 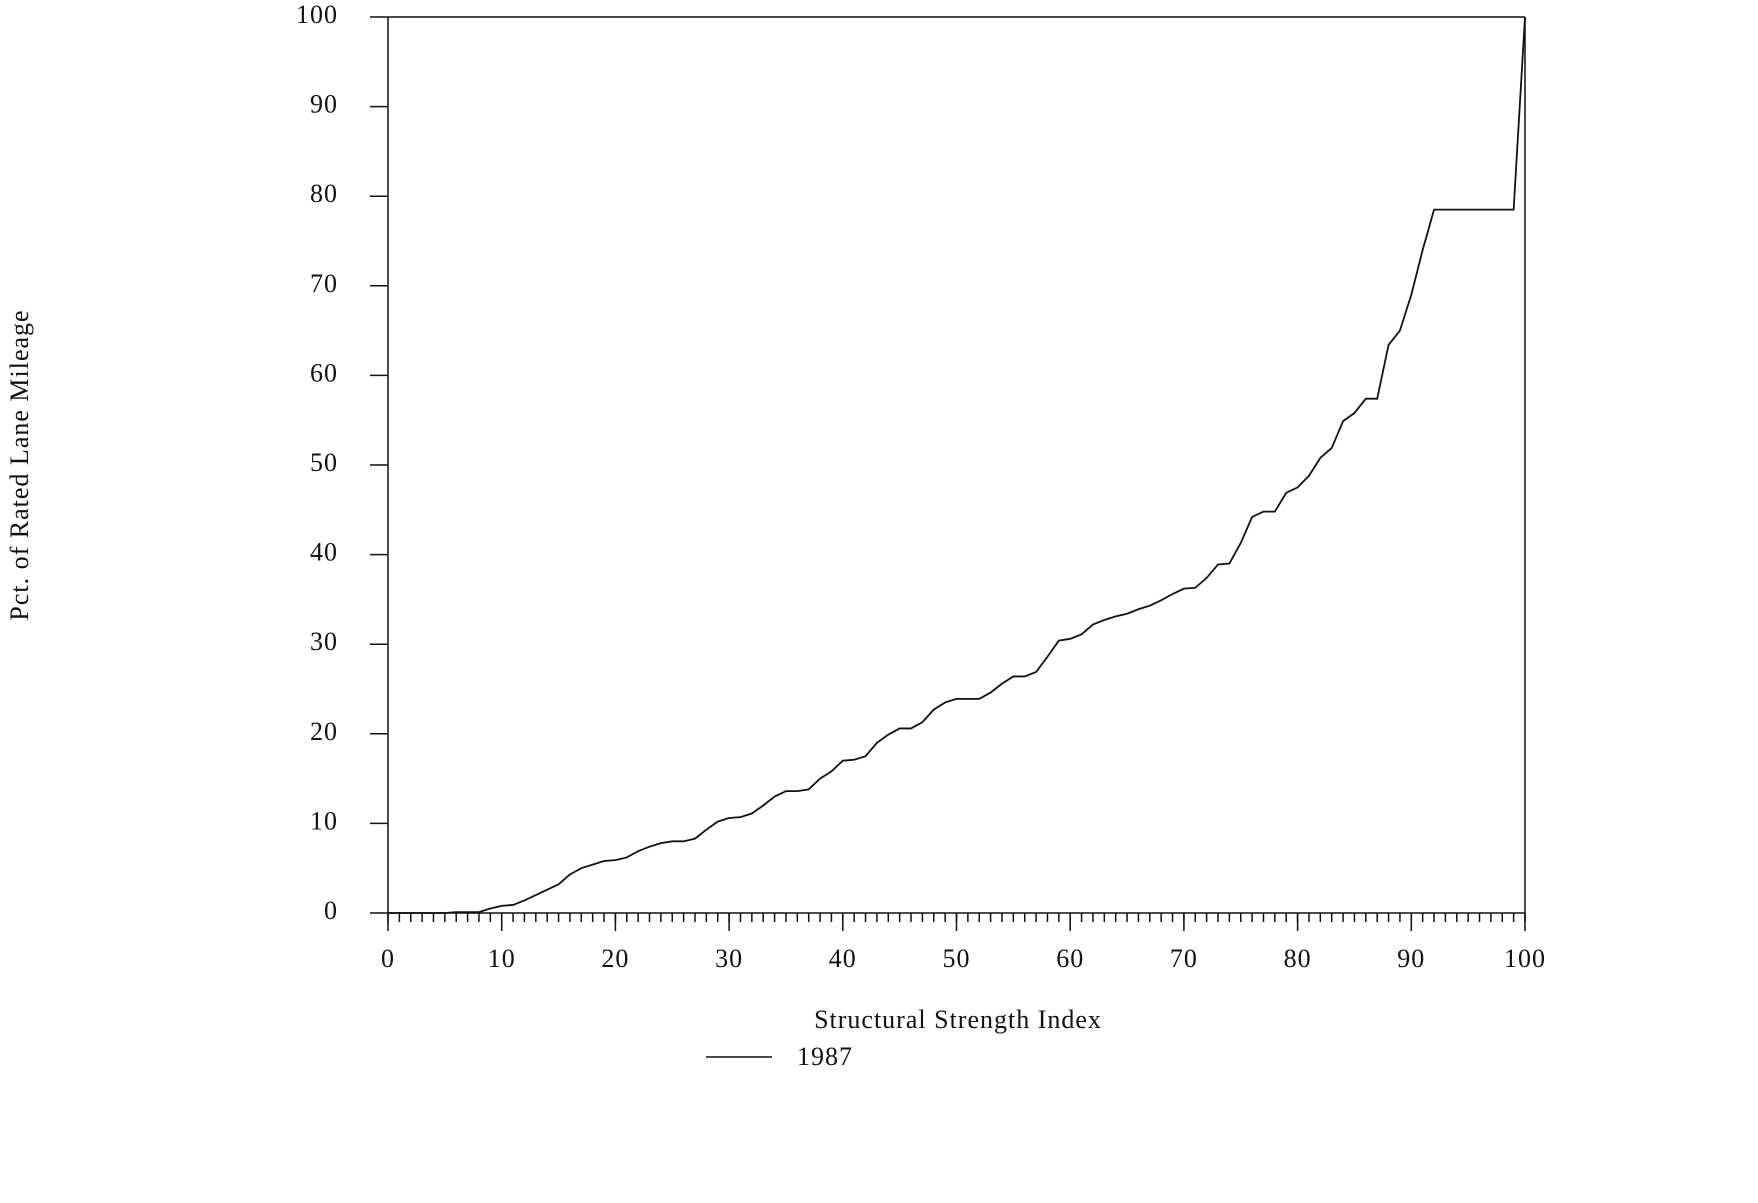 I want to click on x-tick-label: 0, so click(x=388, y=958).